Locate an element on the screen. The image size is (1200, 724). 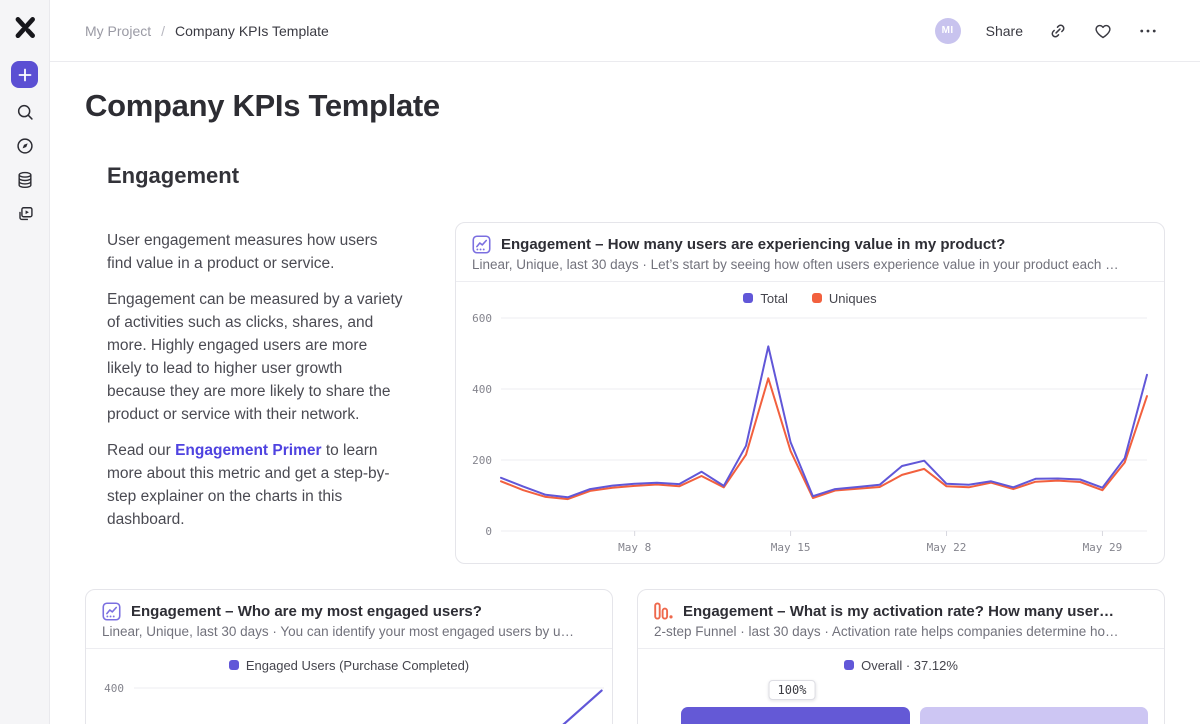
topbar-actions: MI Share is located at coordinates (1046, 30).